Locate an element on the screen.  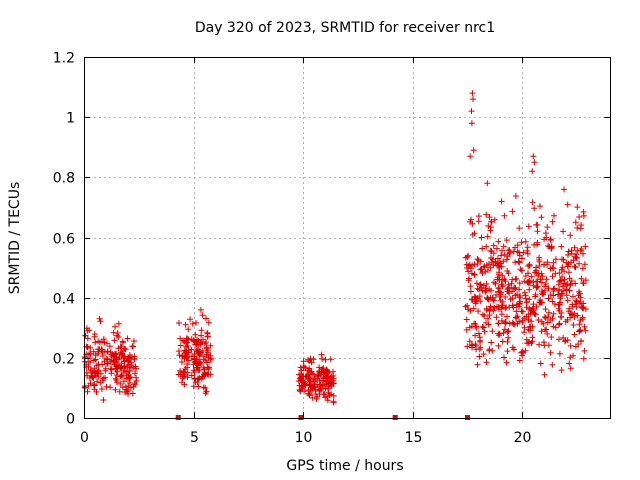
zero-marker is located at coordinates (178, 417).